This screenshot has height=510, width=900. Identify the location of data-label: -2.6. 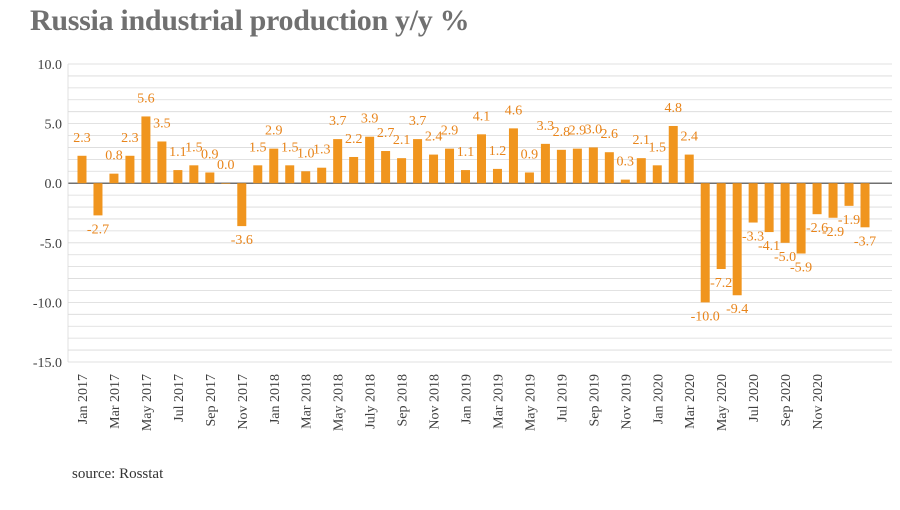
(817, 228).